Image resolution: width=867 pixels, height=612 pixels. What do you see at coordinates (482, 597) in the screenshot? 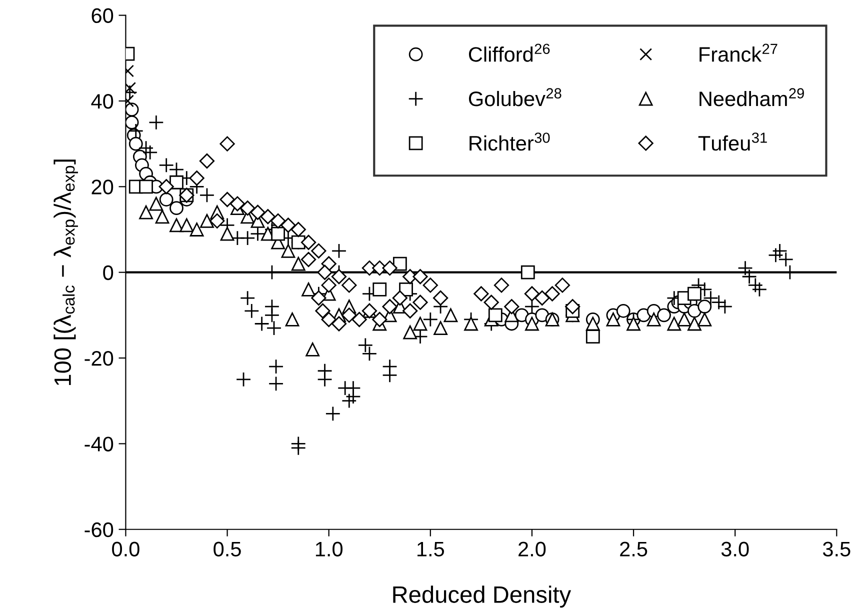
I see `x-axis-title: Reduced Density` at bounding box center [482, 597].